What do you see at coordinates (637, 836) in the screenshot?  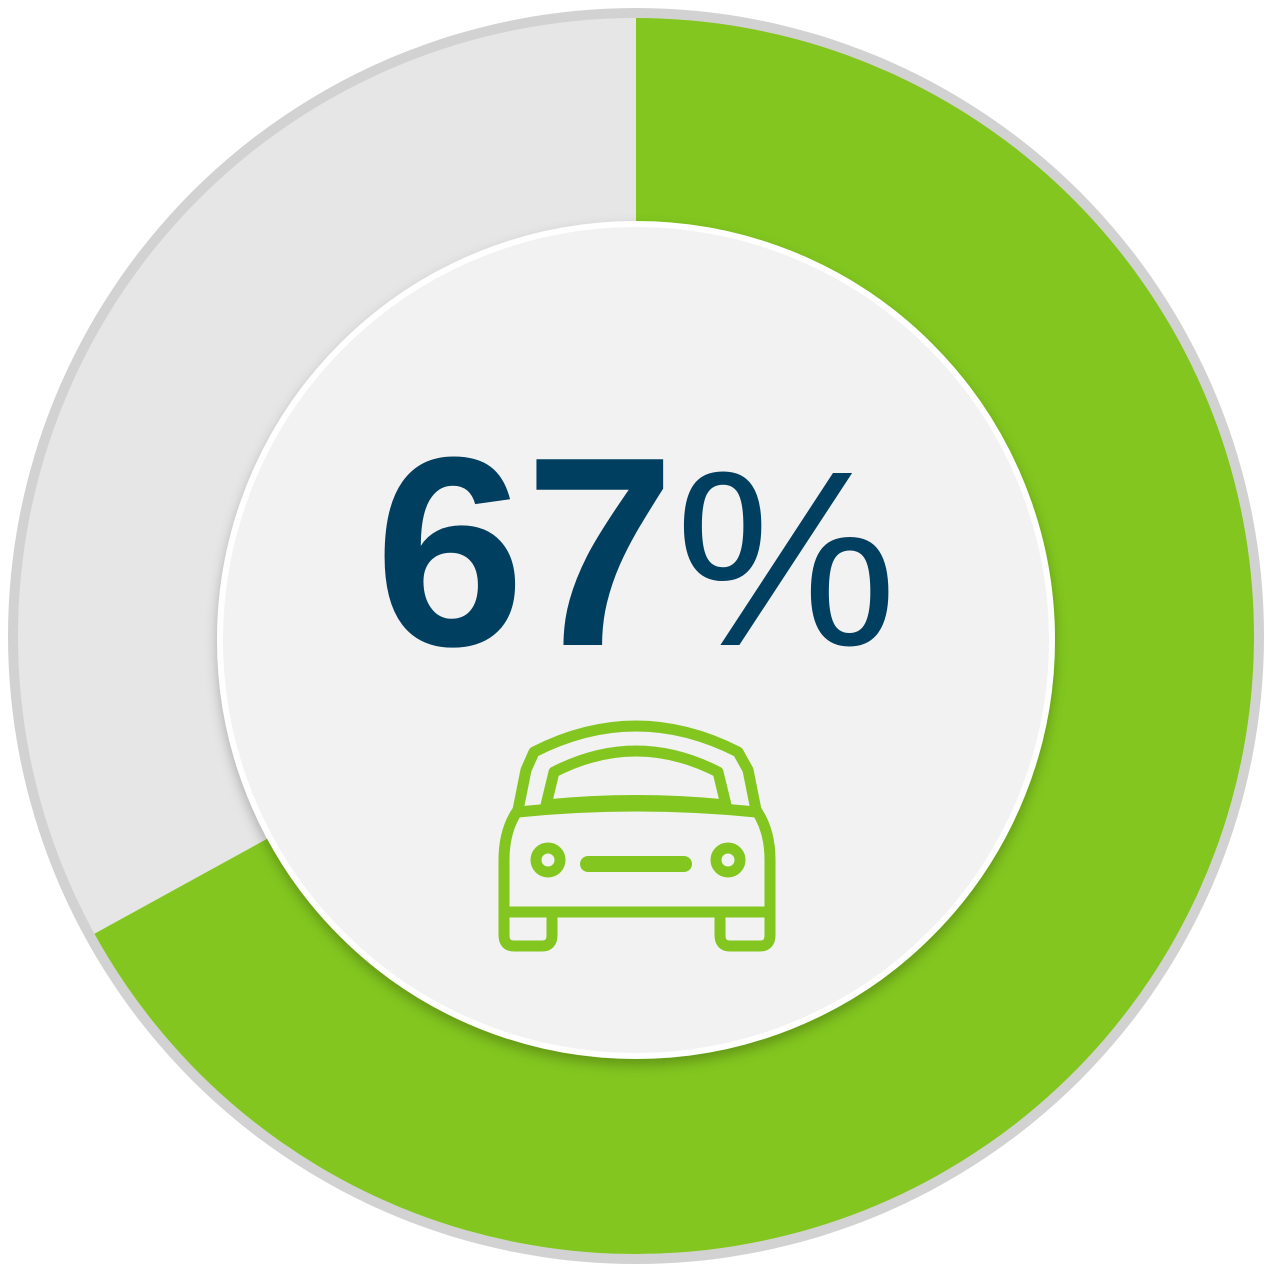 I see `car-icon` at bounding box center [637, 836].